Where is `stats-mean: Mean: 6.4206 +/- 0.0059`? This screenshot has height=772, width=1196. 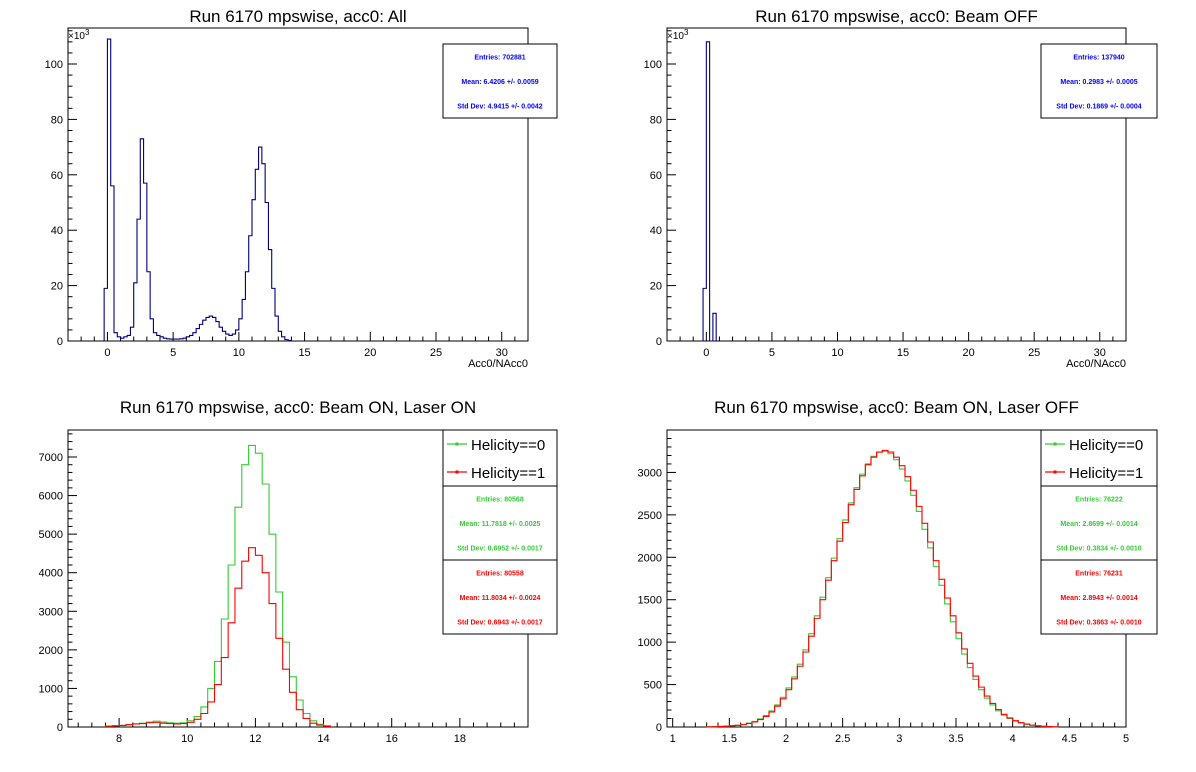 stats-mean: Mean: 6.4206 +/- 0.0059 is located at coordinates (499, 82).